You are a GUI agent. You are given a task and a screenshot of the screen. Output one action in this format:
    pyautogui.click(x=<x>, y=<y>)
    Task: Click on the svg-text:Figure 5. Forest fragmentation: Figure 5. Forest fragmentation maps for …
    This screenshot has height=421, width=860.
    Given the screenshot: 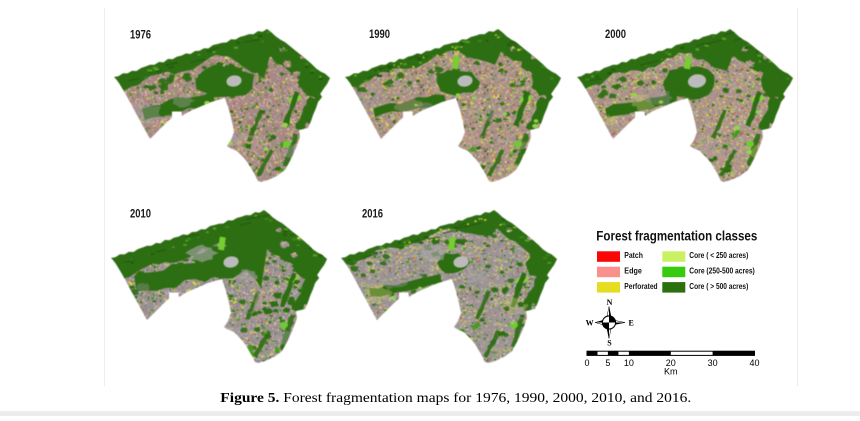 What is the action you would take?
    pyautogui.click(x=455, y=397)
    